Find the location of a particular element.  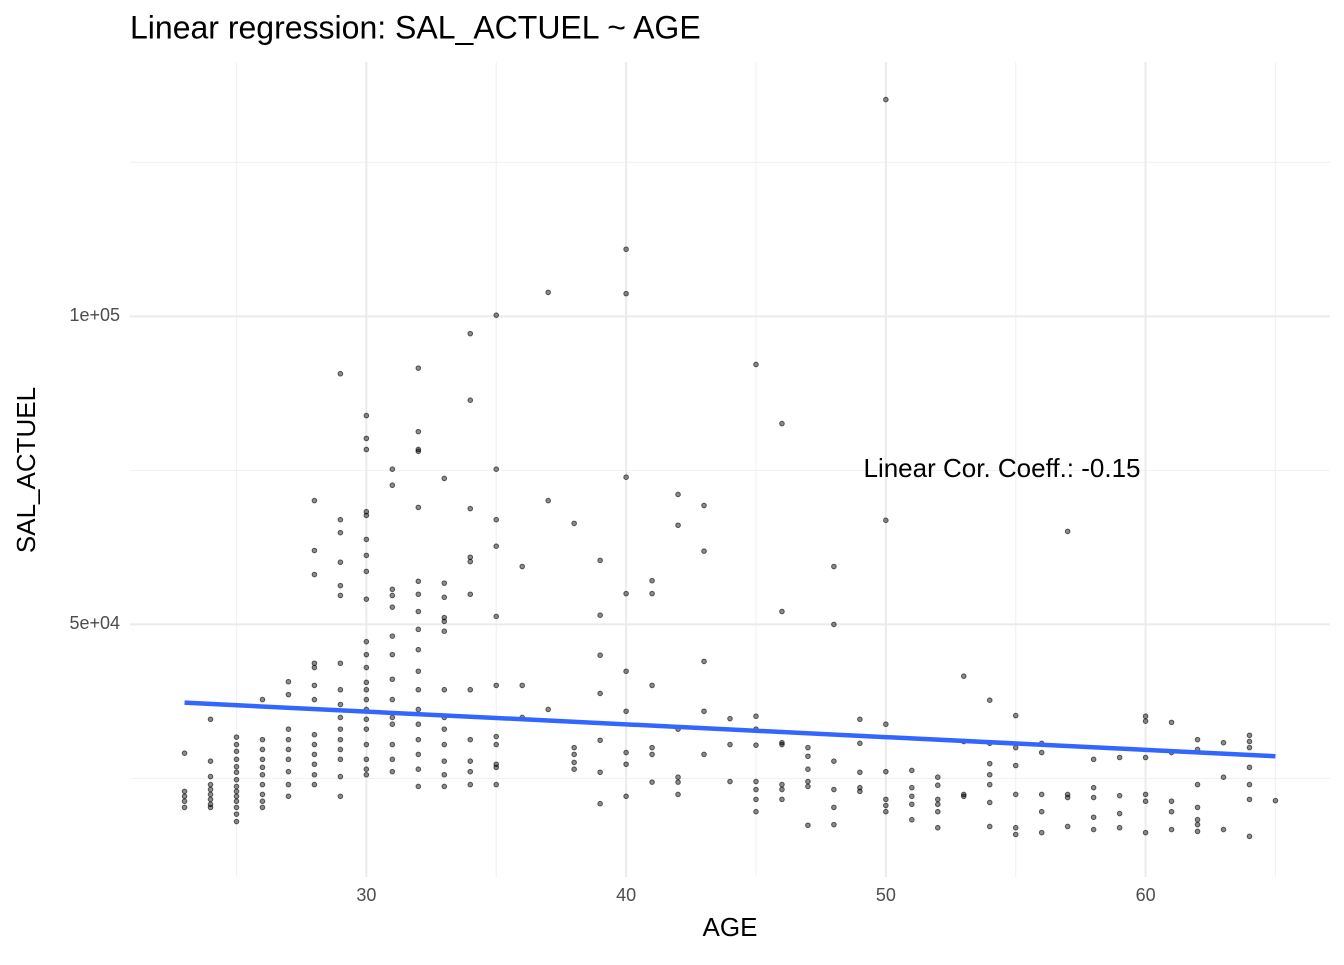

annotation: Linear Cor. Coeff.: -0.15 is located at coordinates (1001, 468).